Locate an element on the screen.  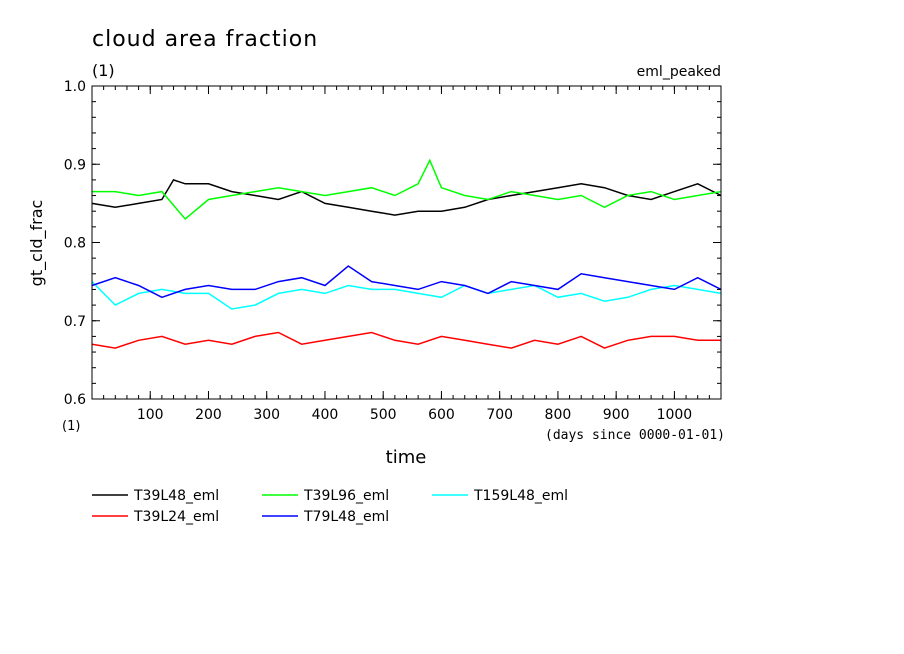
x-tick-label: 600 is located at coordinates (441, 415).